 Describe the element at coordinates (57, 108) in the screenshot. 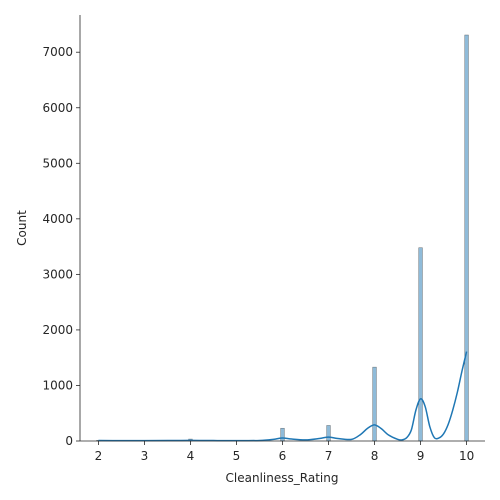

I see `y-tick-label: 6000` at that location.